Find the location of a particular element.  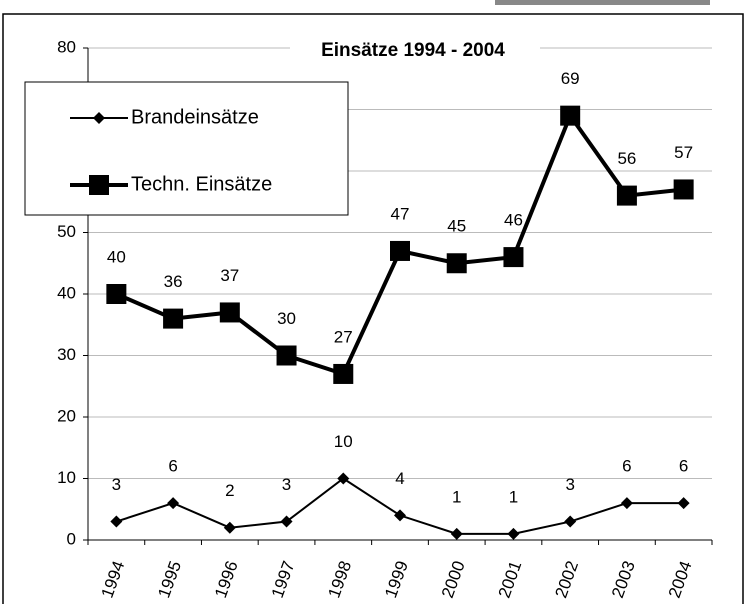

data-label: 2 is located at coordinates (229, 490).